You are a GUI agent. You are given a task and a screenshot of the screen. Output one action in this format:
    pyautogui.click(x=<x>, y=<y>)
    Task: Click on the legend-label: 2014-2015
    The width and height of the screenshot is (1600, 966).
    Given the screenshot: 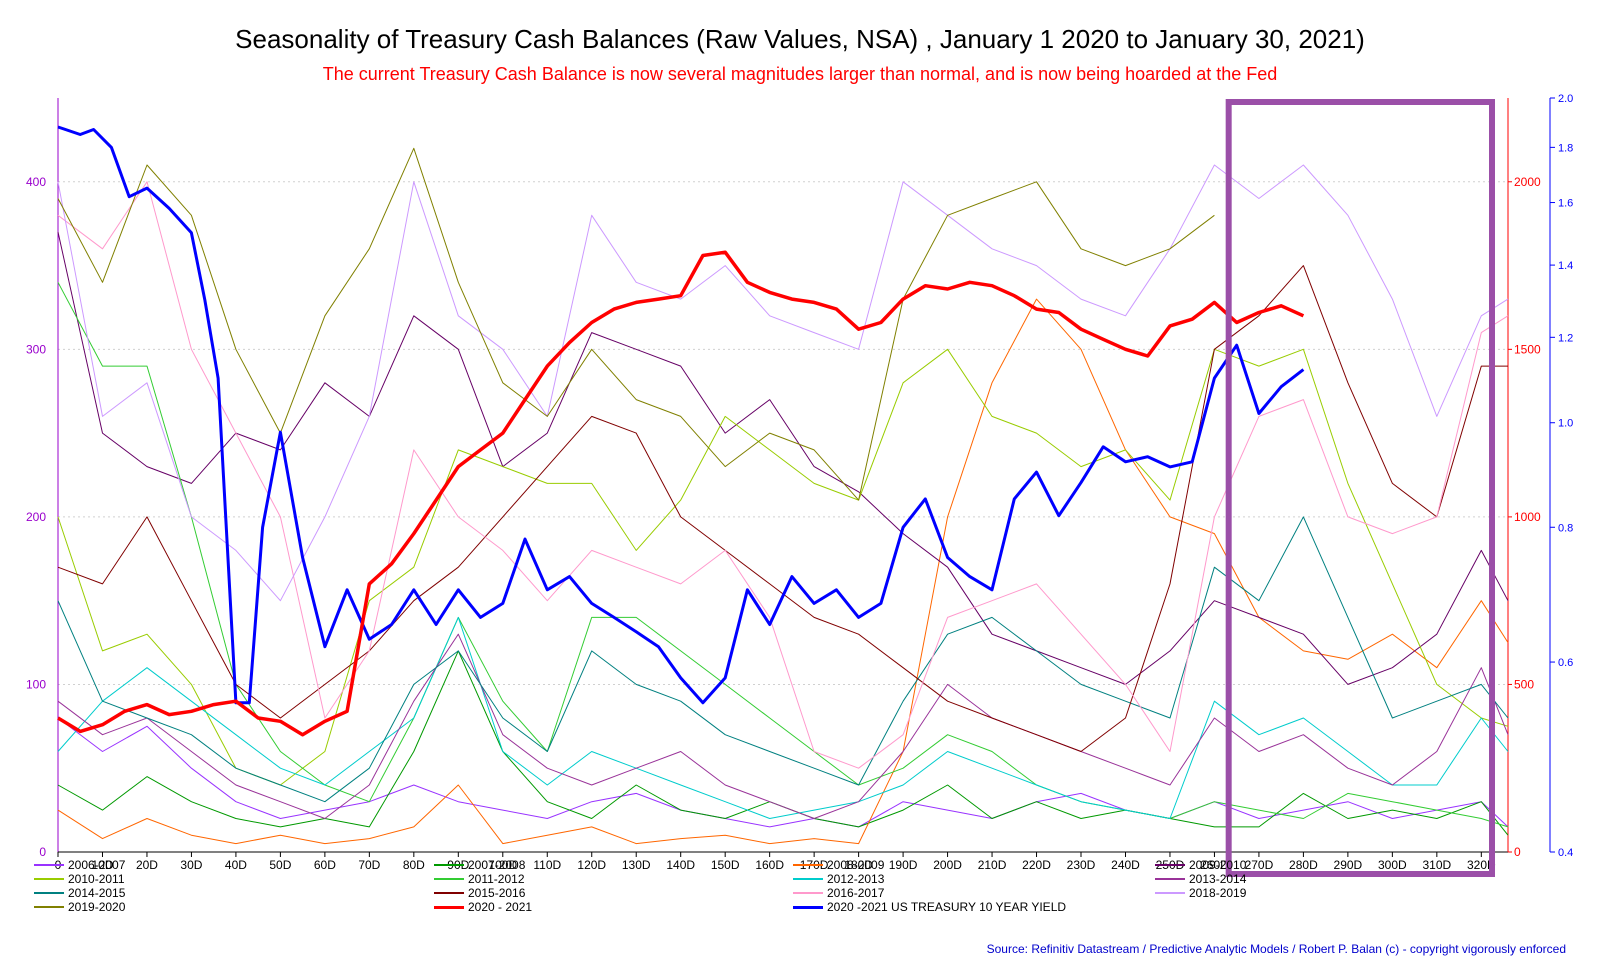 What is the action you would take?
    pyautogui.click(x=97, y=893)
    